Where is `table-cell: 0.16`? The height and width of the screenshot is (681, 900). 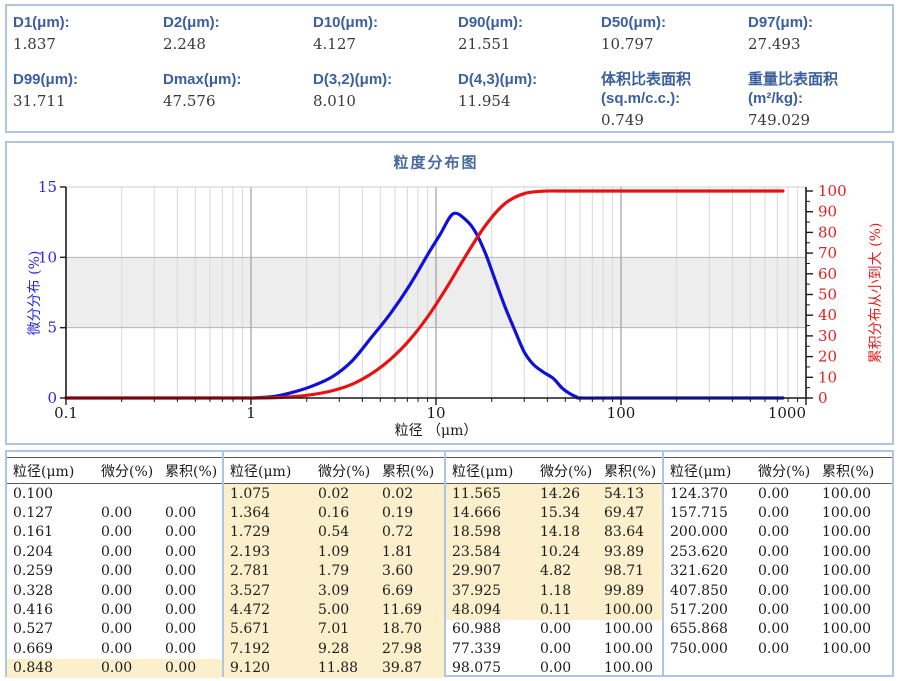
table-cell: 0.16 is located at coordinates (334, 513).